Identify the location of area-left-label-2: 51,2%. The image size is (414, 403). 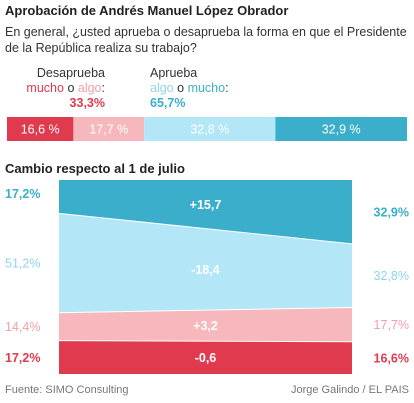
(22, 264).